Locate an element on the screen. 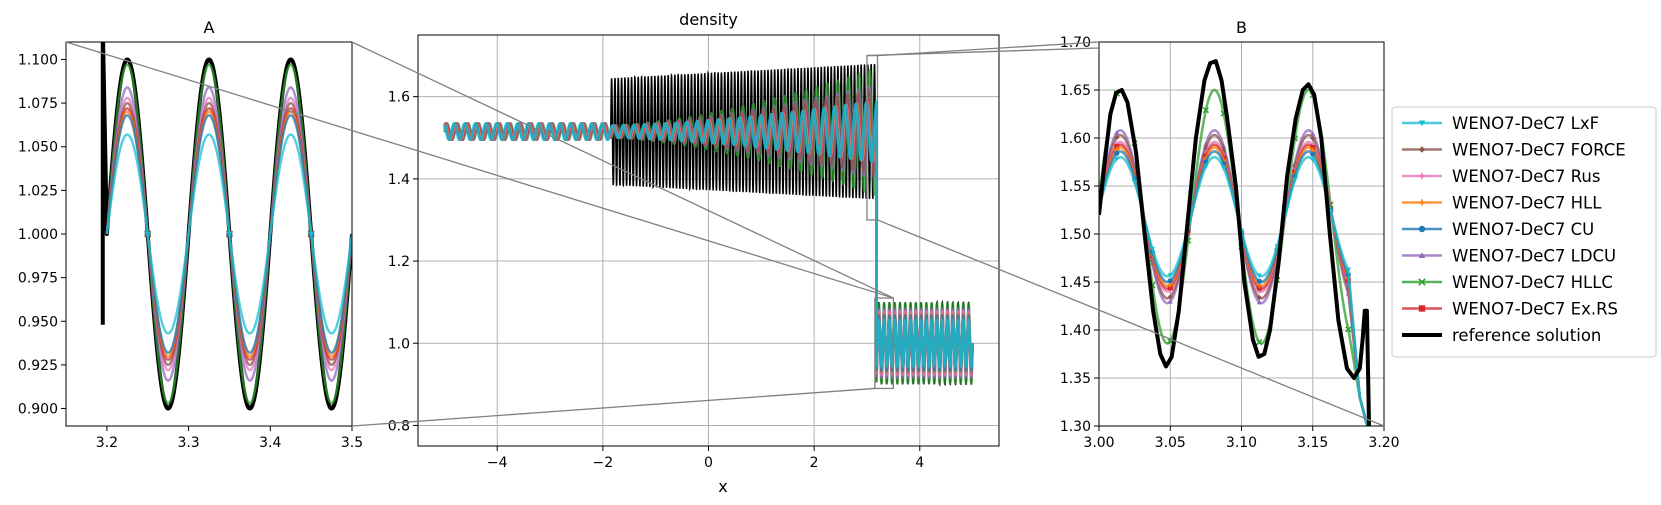  inset-a-y-tick-label: 0.950 is located at coordinates (38, 322).